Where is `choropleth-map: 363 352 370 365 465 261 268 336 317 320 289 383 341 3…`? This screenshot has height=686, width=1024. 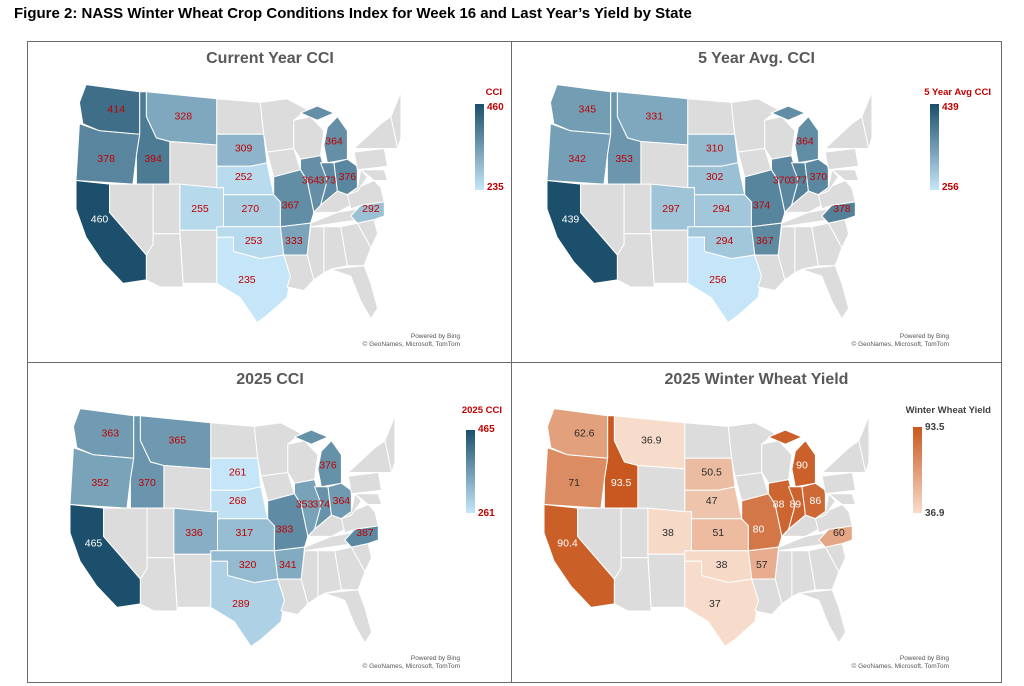
choropleth-map: 363 352 370 365 465 261 268 336 317 320 289 383 341 3… is located at coordinates (232, 528).